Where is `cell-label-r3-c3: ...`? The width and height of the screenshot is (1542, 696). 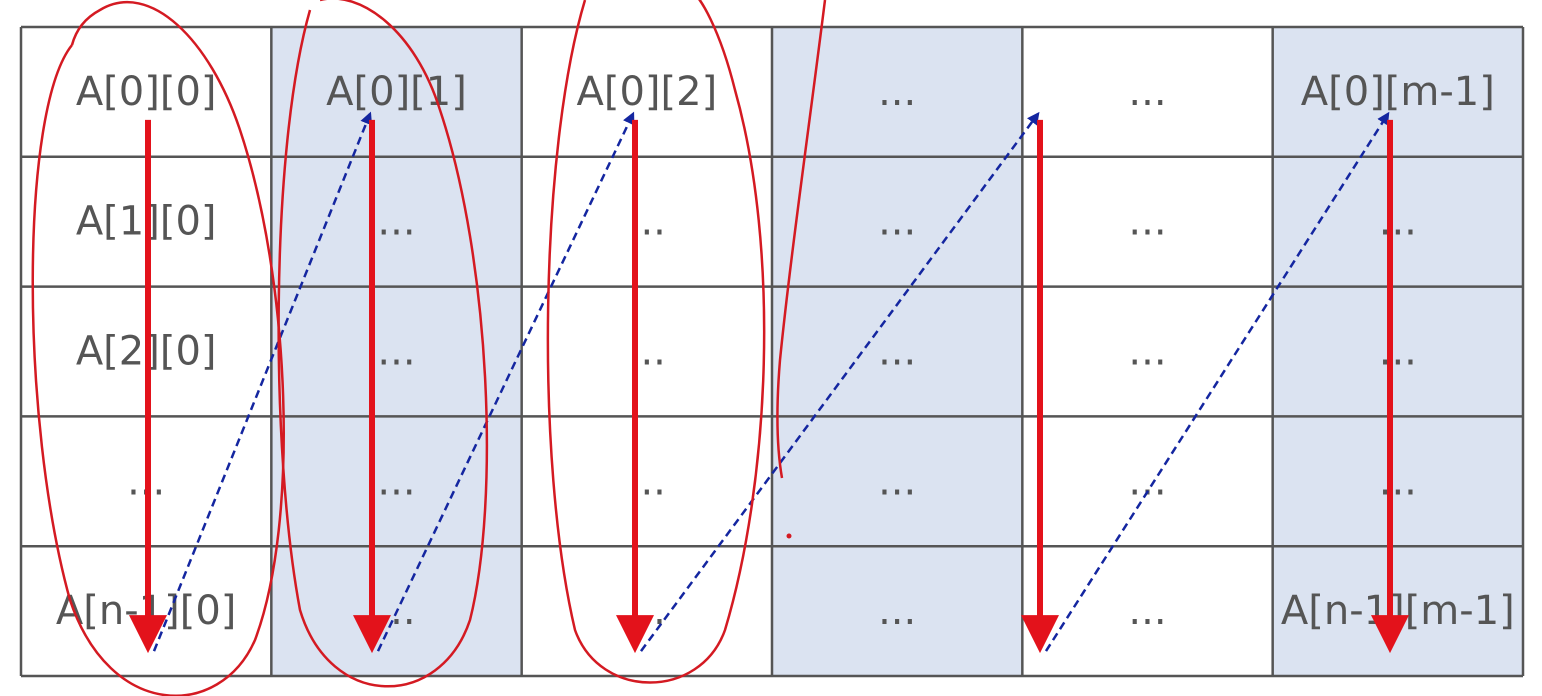
cell-label-r3-c3: ... is located at coordinates (897, 481).